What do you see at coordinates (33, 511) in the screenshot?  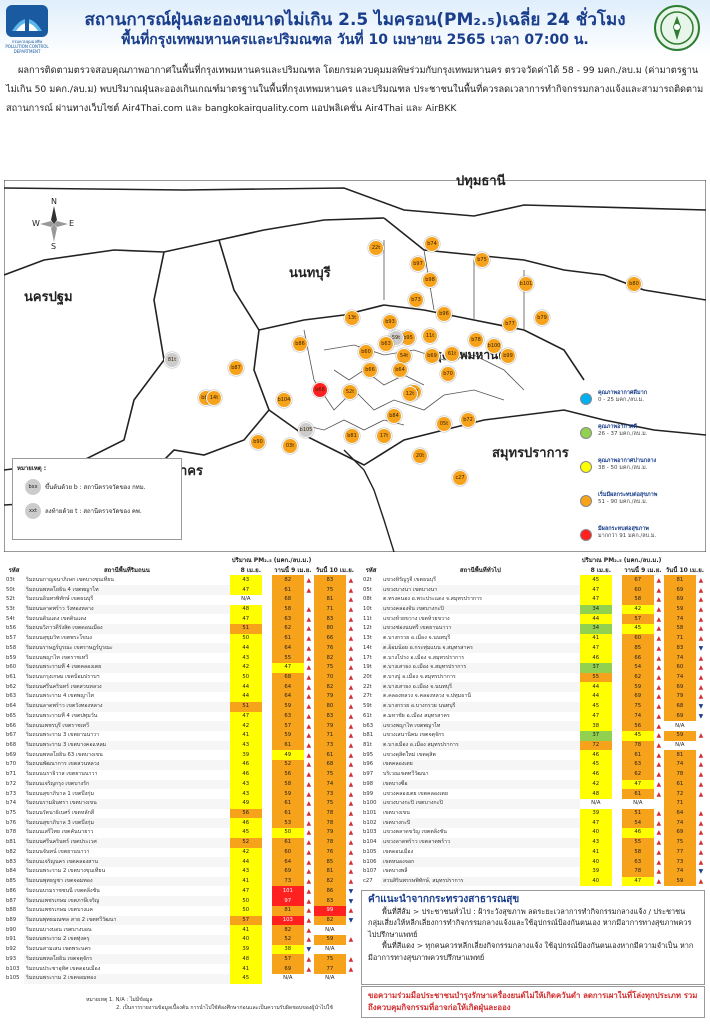 I see `map-note-sample-t: xxt` at bounding box center [33, 511].